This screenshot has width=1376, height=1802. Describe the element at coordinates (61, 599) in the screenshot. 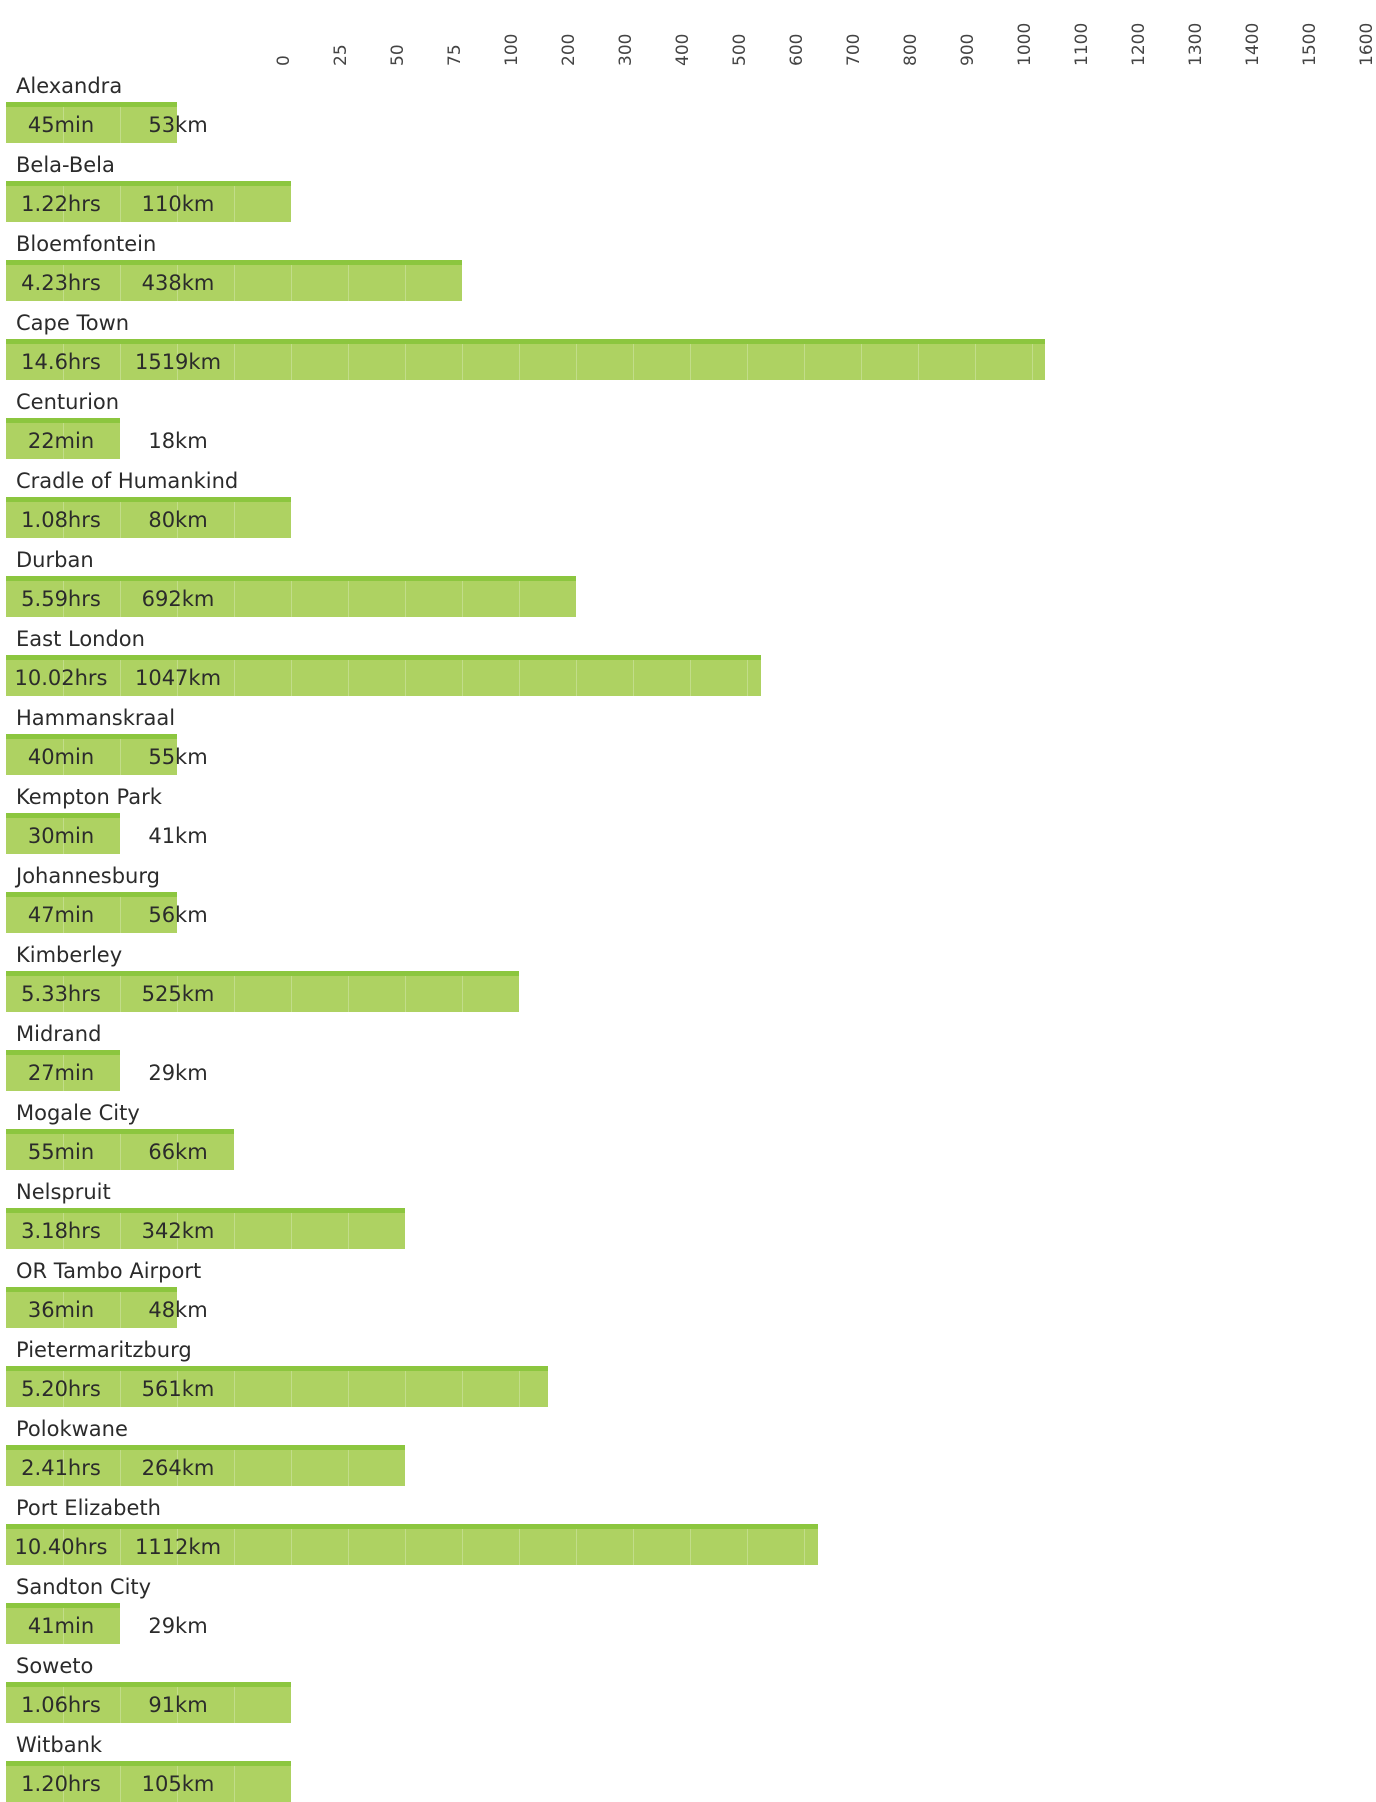

I see `time-label: 5.59hrs` at that location.